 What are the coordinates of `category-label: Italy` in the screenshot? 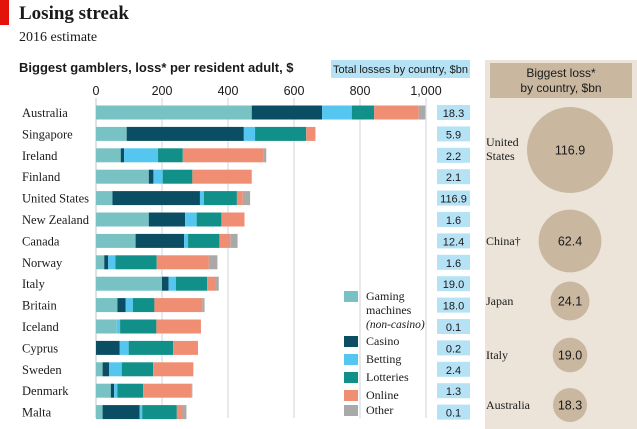 It's located at (34, 284).